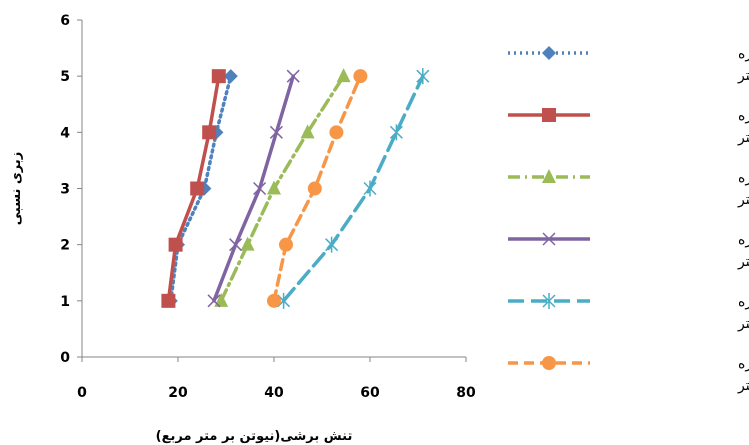  I want to click on y-tick-label: 6, so click(65, 21).